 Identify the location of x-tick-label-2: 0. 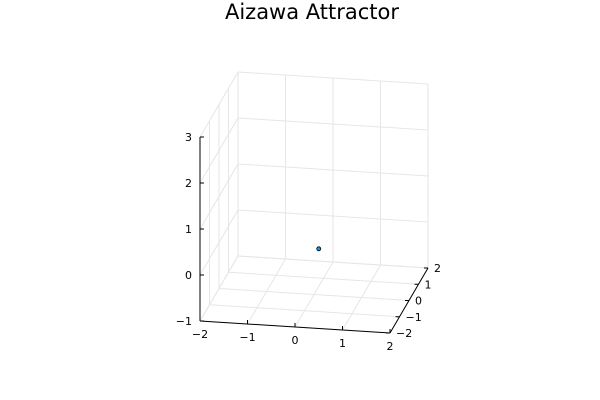
(295, 340).